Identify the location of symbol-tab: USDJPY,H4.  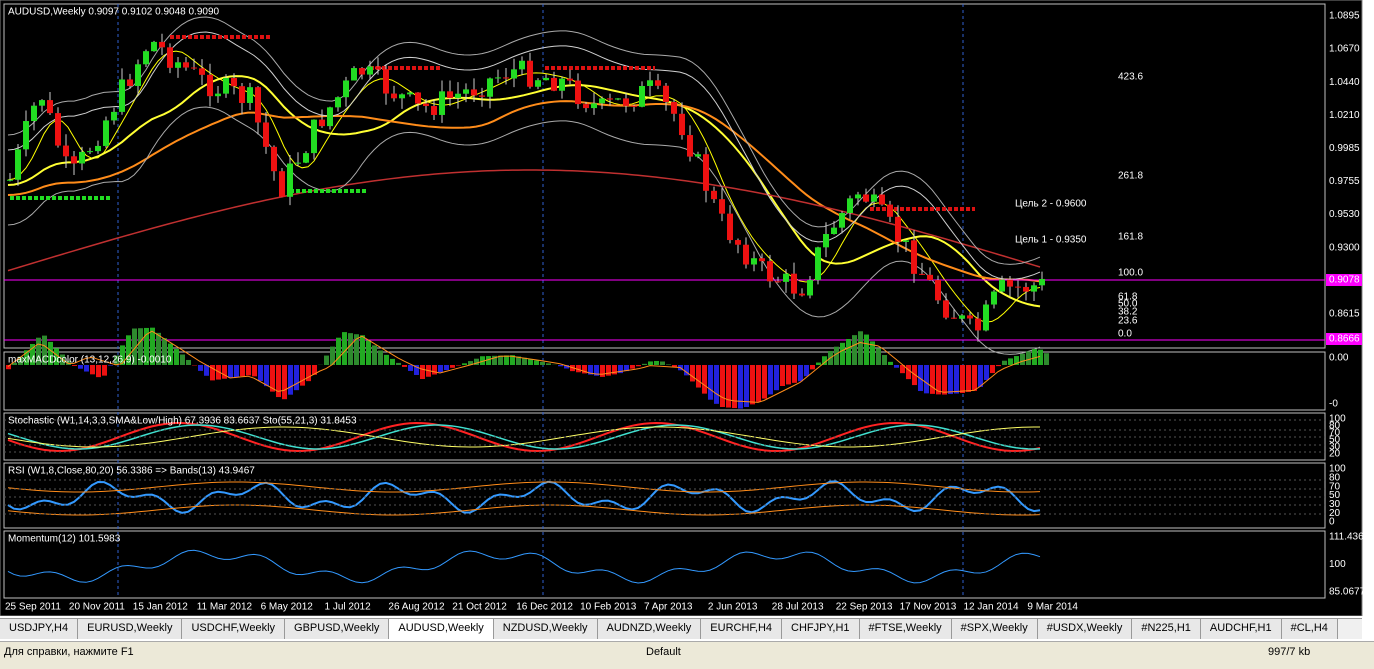
(39, 629).